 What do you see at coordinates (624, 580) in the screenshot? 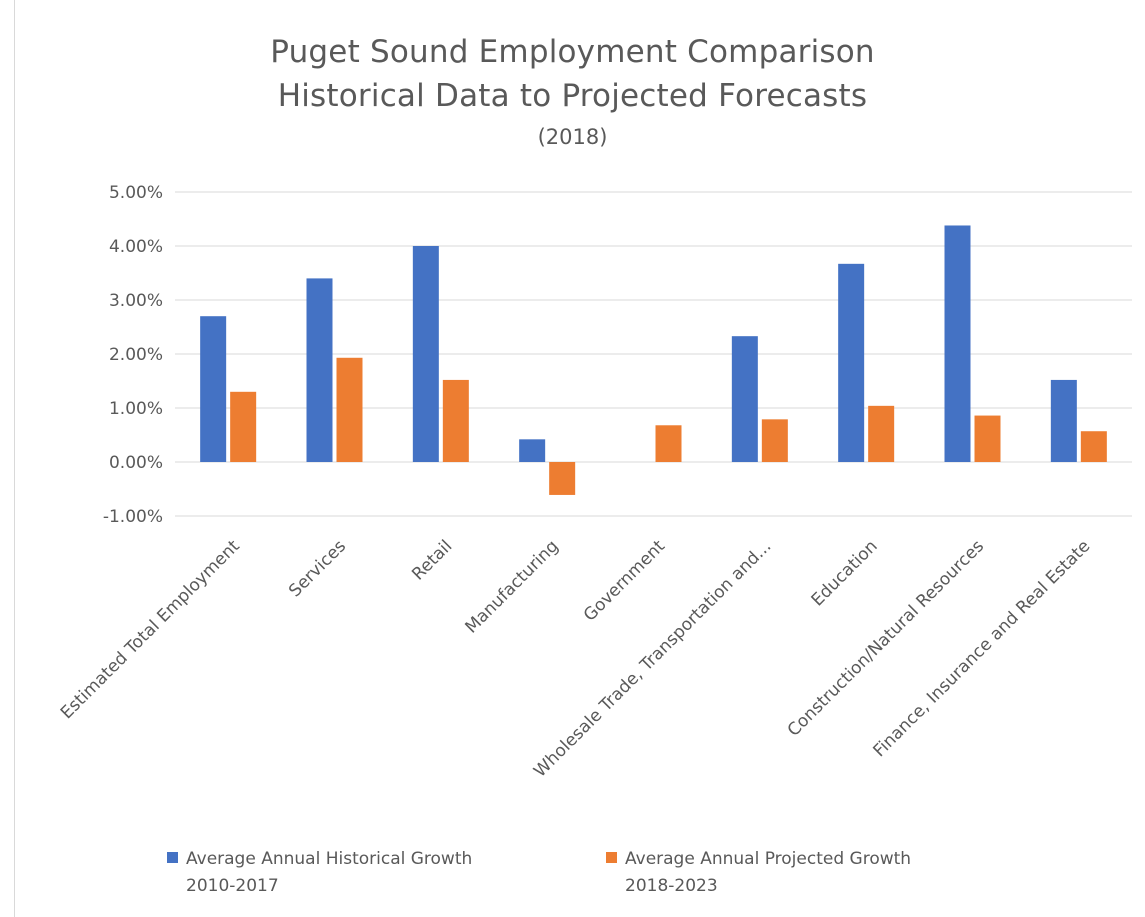
I see `x-category-label: Government` at bounding box center [624, 580].